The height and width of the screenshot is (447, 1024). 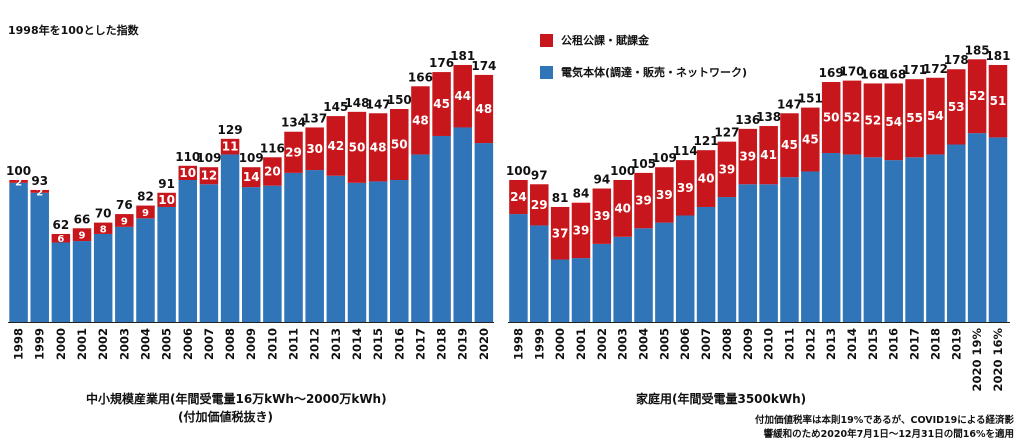 What do you see at coordinates (124, 221) in the screenshot?
I see `industrial-label-levy-2003: 9` at bounding box center [124, 221].